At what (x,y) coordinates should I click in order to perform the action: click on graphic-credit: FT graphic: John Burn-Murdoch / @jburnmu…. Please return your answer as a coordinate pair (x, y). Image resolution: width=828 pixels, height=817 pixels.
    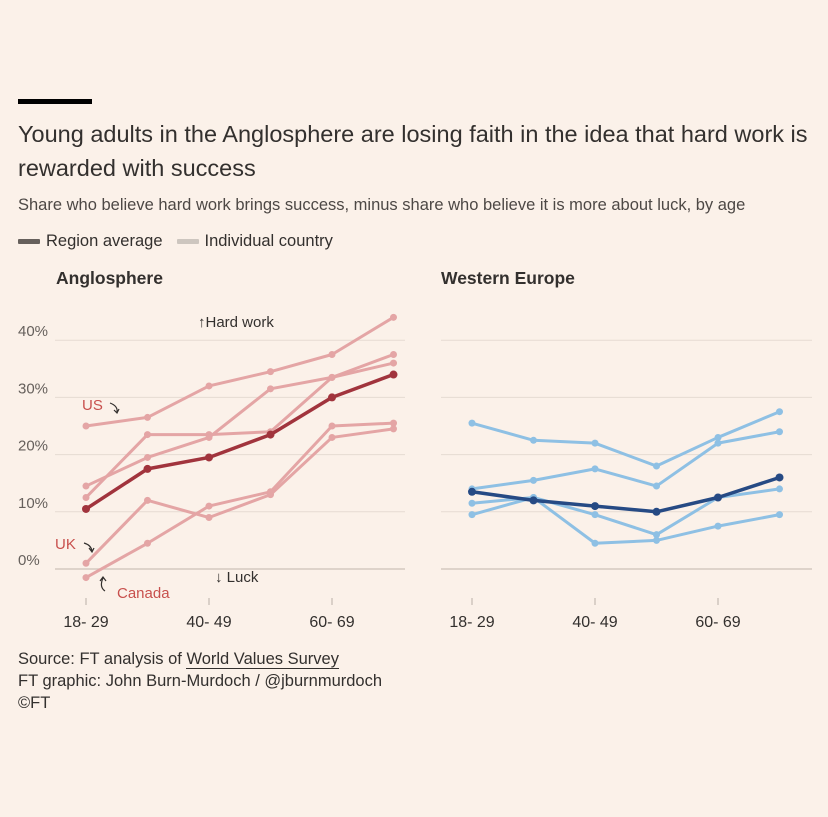
    Looking at the image, I should click on (200, 681).